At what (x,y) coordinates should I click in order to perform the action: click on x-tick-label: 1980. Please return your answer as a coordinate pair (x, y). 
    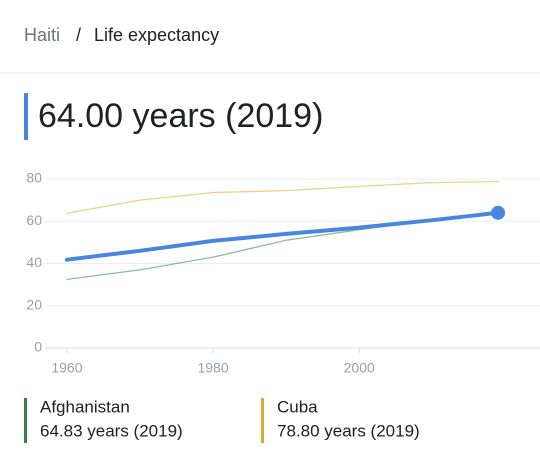
    Looking at the image, I should click on (212, 368).